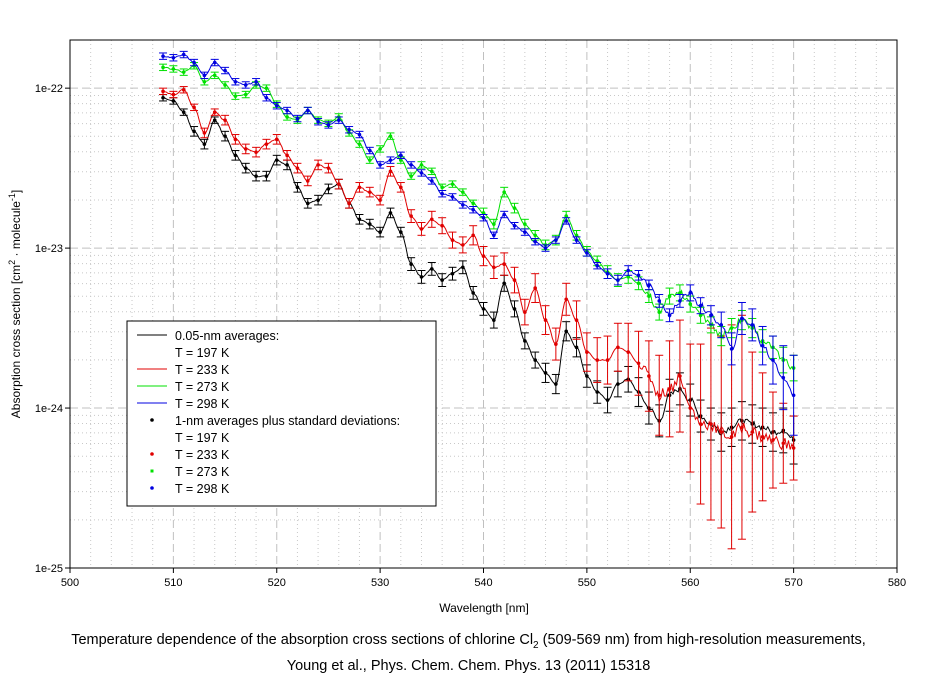 The height and width of the screenshot is (678, 937). Describe the element at coordinates (281, 413) in the screenshot. I see `legend-box` at that location.